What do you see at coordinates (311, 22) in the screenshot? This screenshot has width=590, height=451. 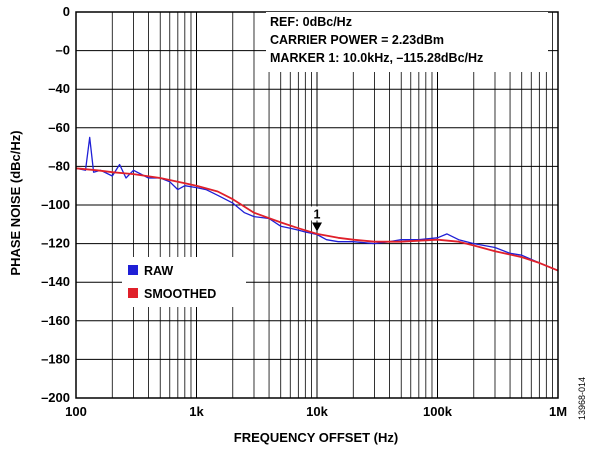 I see `annotation-ref: REF: 0dBc/Hz` at bounding box center [311, 22].